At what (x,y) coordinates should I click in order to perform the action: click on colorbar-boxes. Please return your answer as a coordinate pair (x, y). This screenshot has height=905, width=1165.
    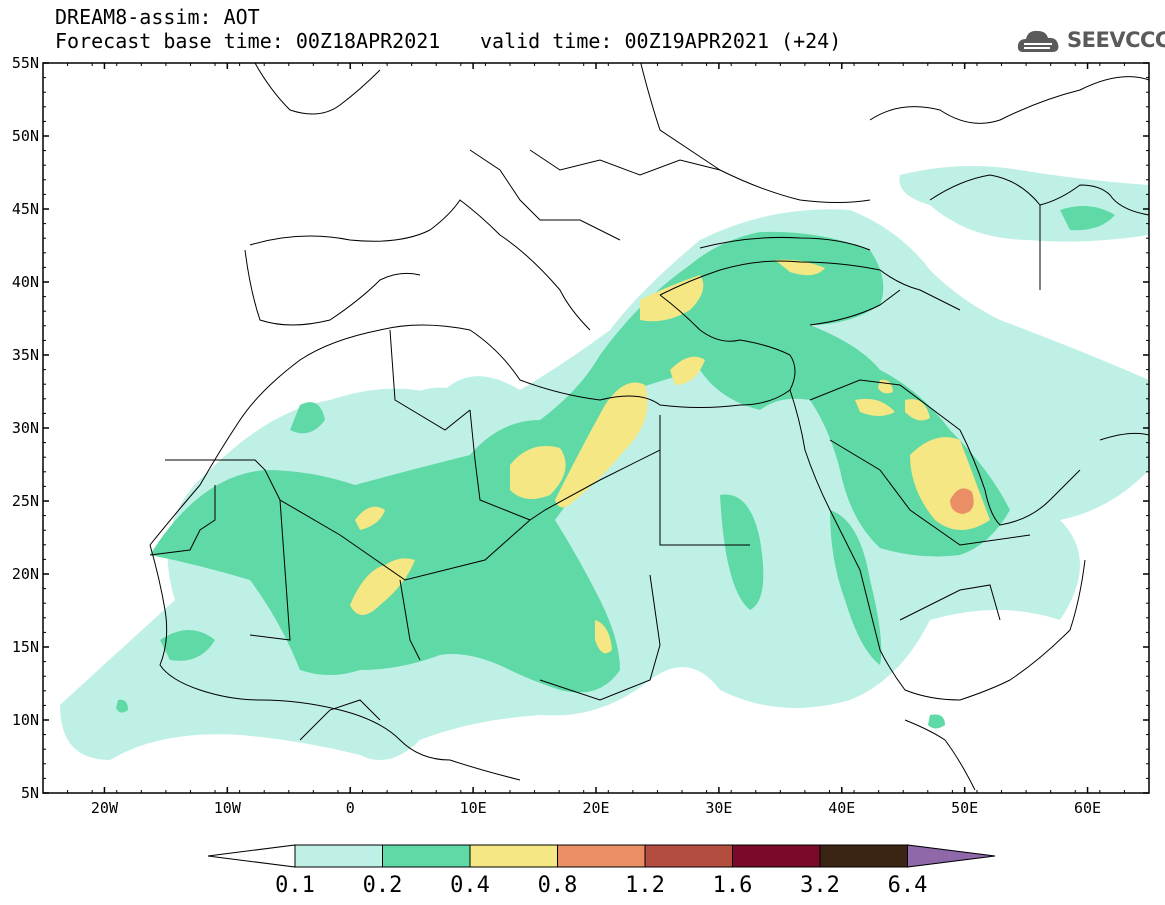
    Looking at the image, I should click on (601, 856).